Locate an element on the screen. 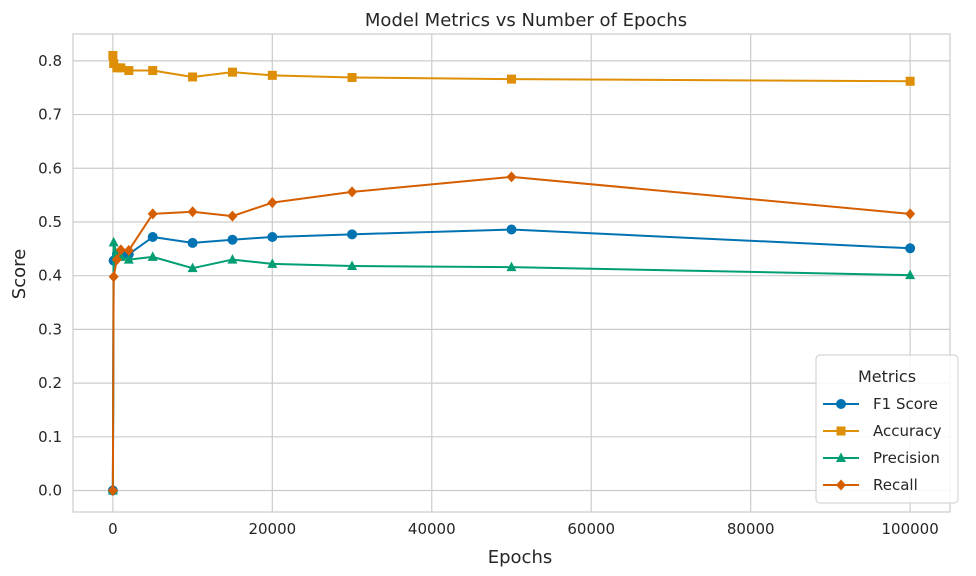 Image resolution: width=976 pixels, height=576 pixels. legend-box is located at coordinates (887, 429).